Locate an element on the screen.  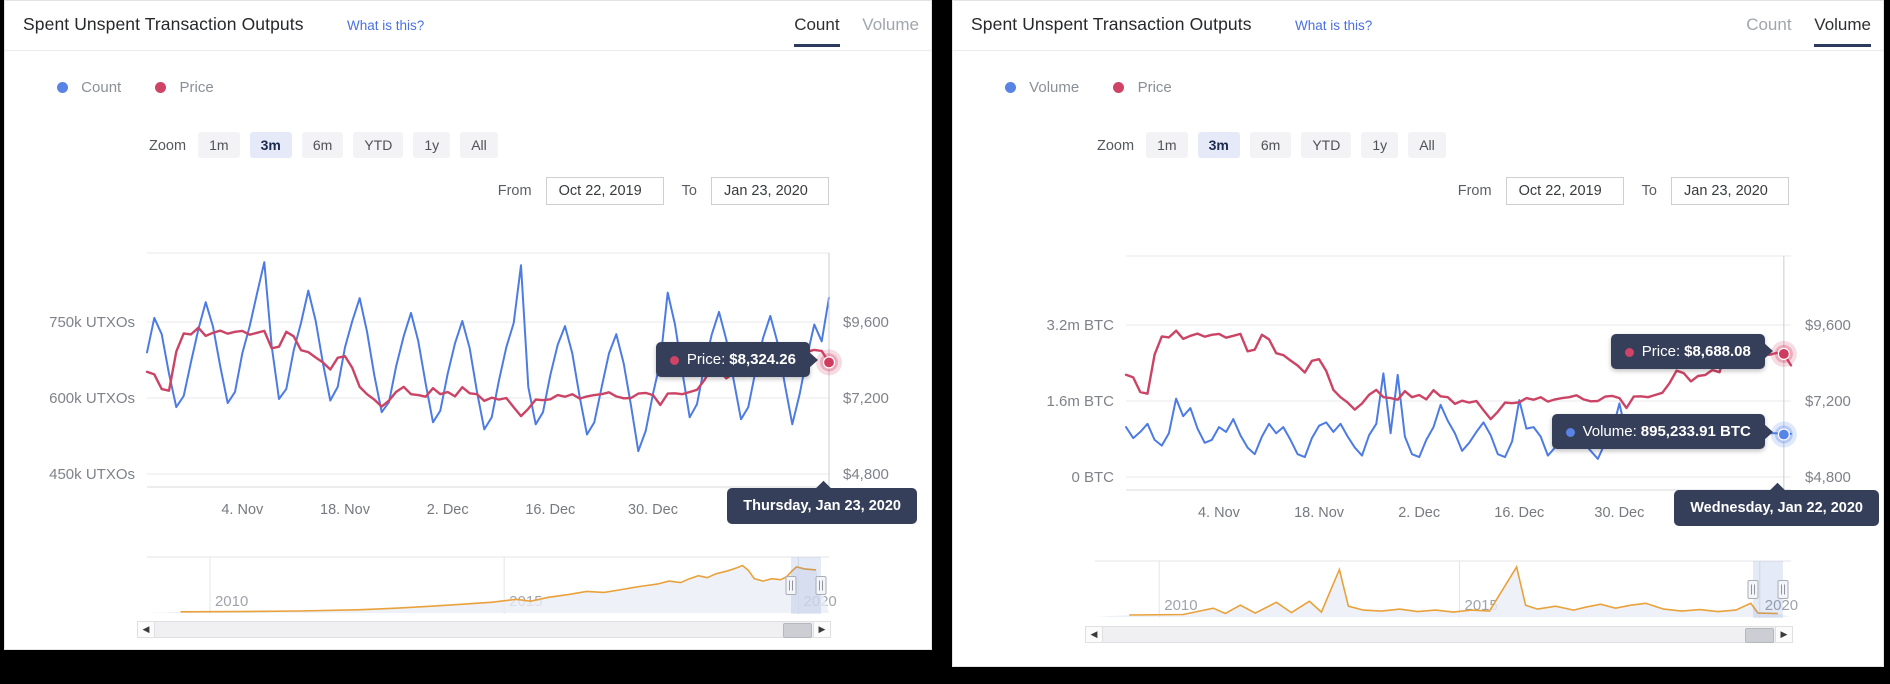
price-tooltip: Price: $8,688.08 is located at coordinates (1691, 351).